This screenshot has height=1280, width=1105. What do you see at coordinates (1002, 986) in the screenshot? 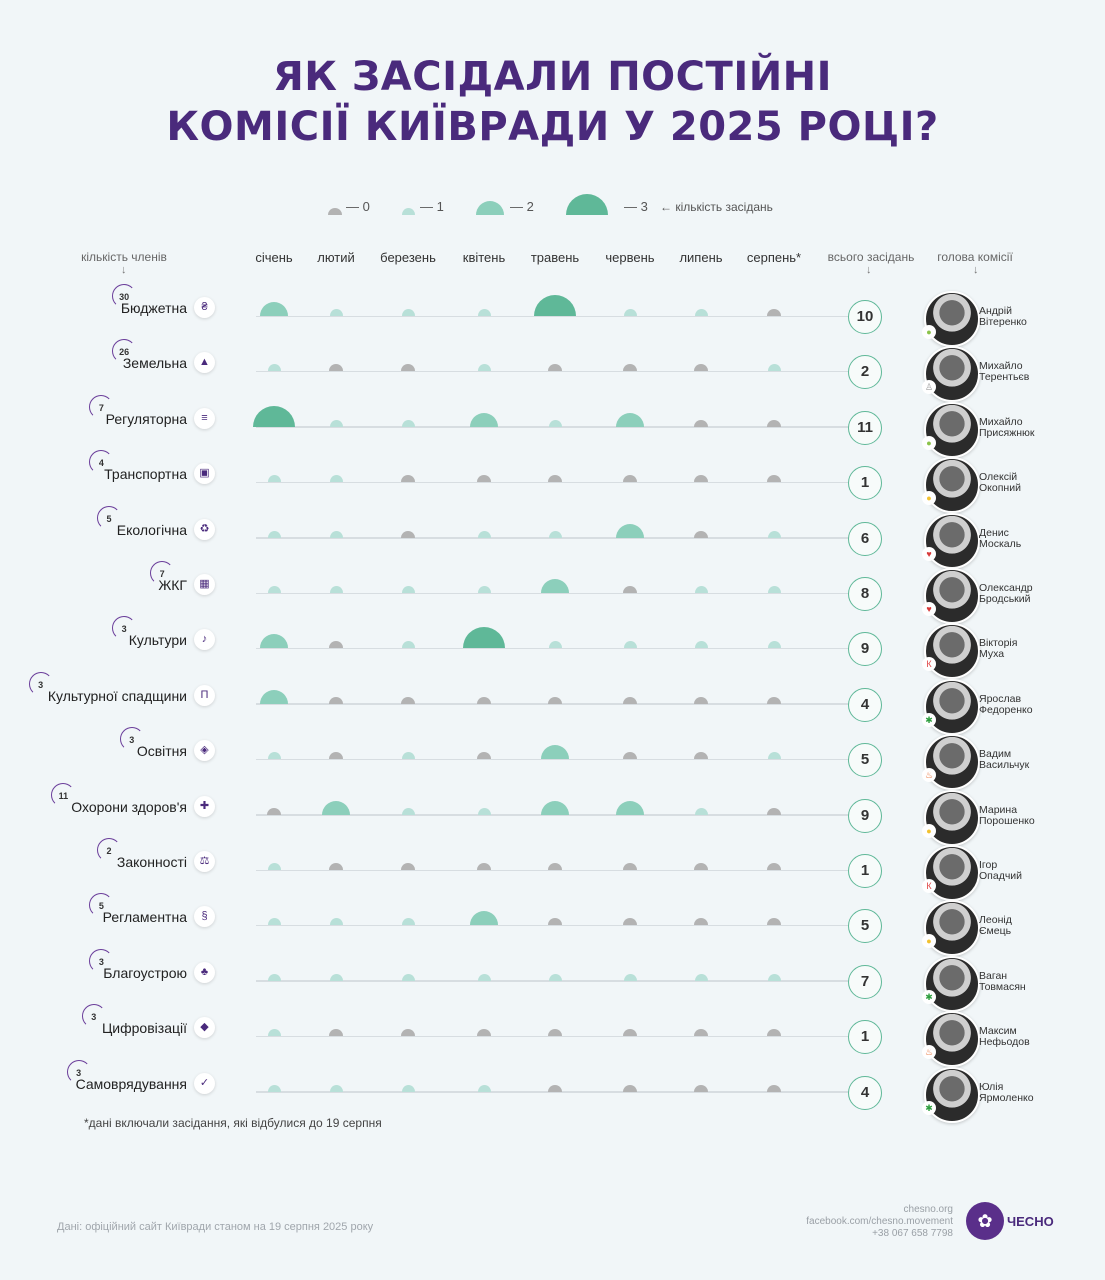
I see `head-last-name: Товмасян` at bounding box center [1002, 986].